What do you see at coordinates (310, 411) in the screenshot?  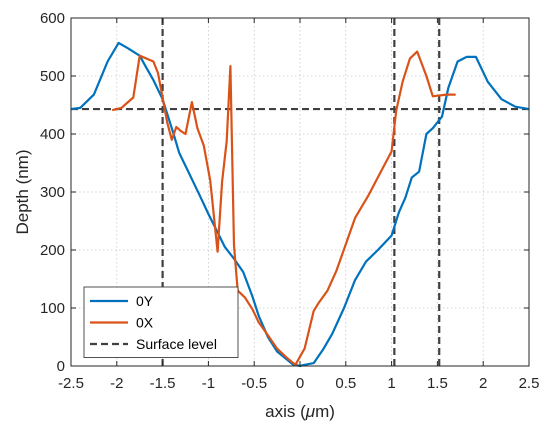 I see `x-axis-unit-symbol: μ` at bounding box center [310, 411].